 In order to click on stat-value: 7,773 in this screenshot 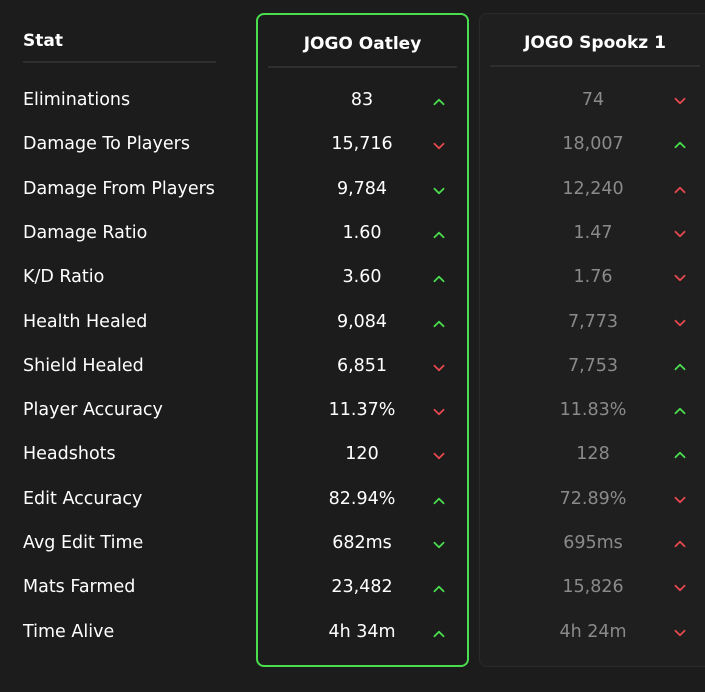, I will do `click(593, 321)`.